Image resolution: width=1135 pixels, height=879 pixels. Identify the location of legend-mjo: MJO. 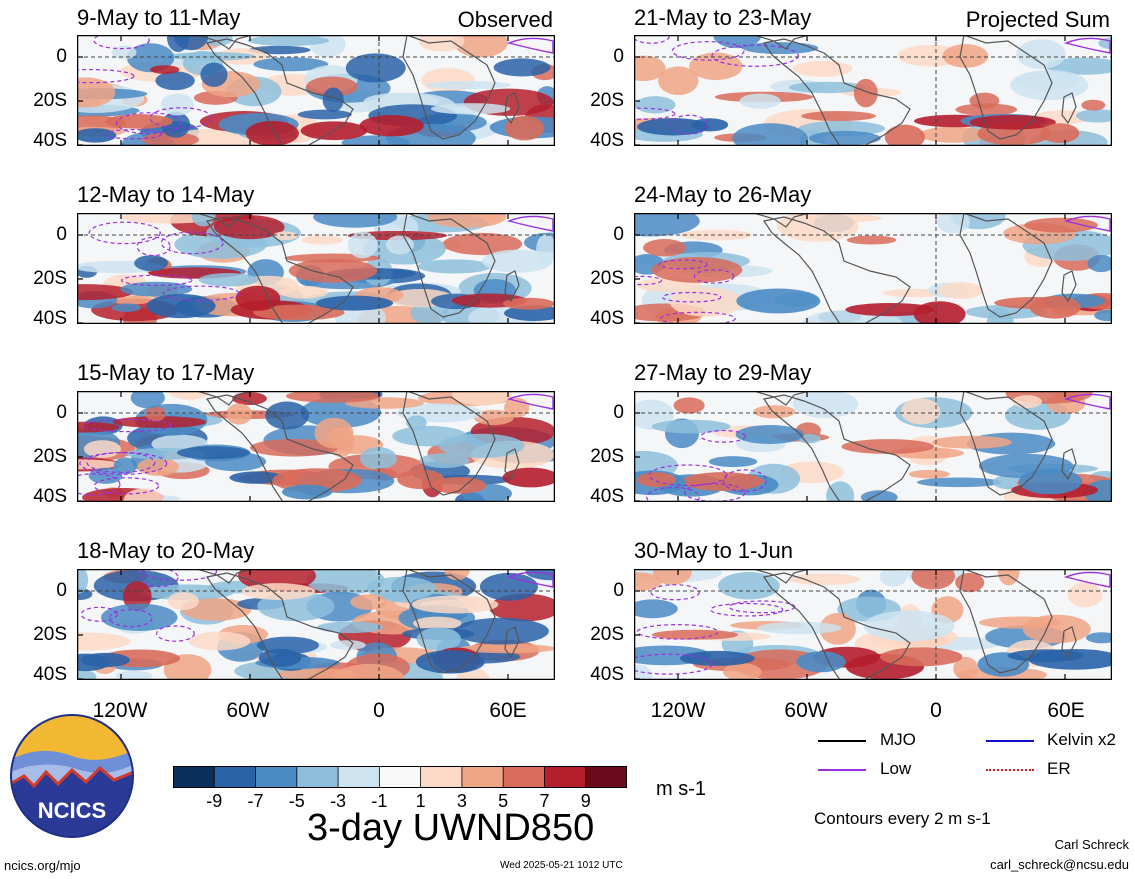
(898, 739).